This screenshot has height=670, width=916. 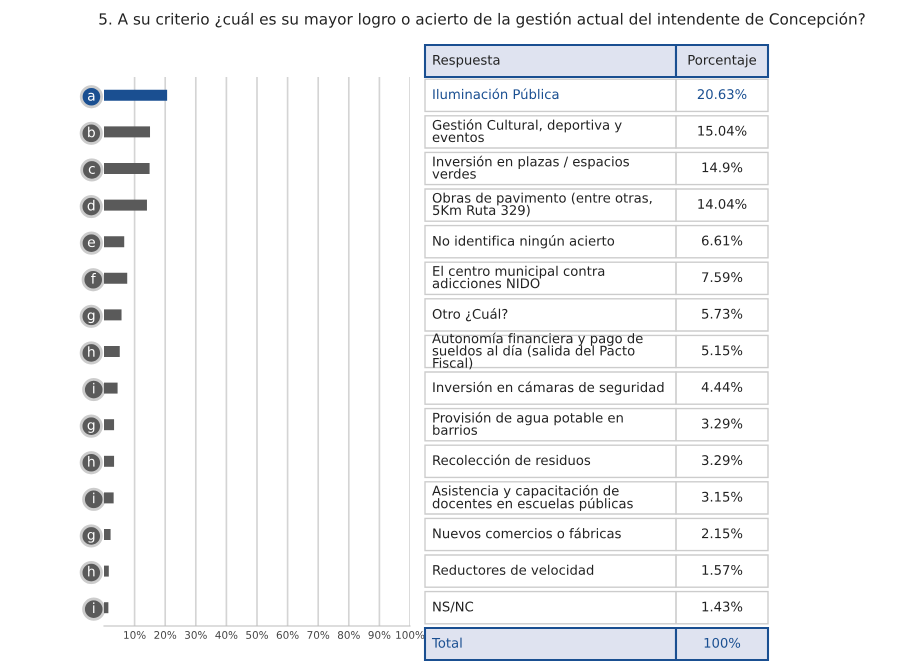 I want to click on data-label: 1.57%, so click(x=722, y=569).